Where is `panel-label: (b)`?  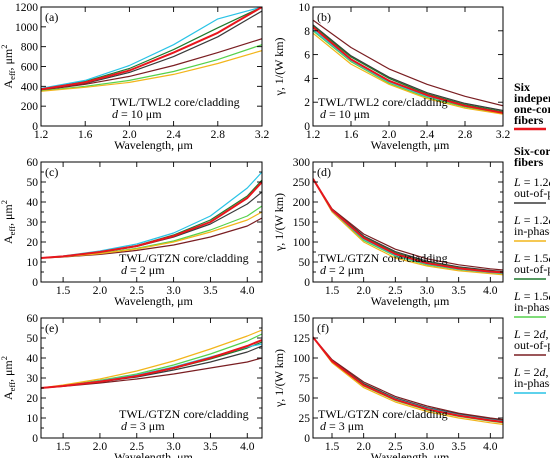
panel-label: (b) is located at coordinates (324, 17).